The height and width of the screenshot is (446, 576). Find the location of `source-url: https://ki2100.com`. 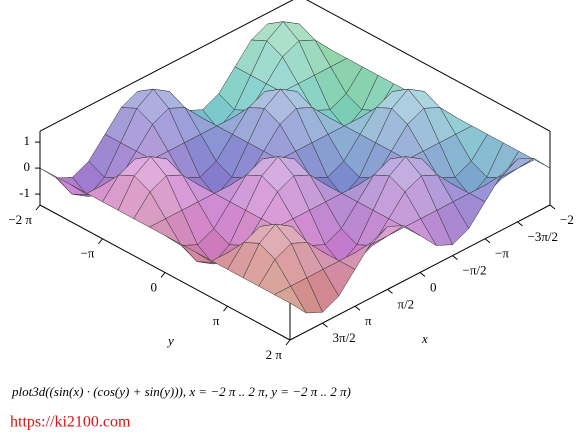

source-url: https://ki2100.com is located at coordinates (70, 422).